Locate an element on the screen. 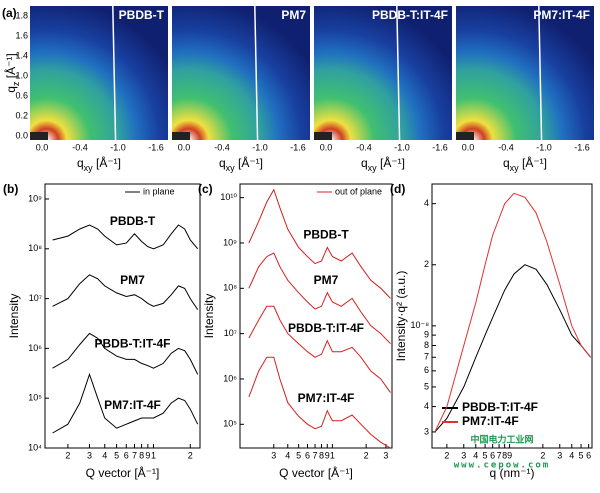 This screenshot has height=493, width=600. x-tick-label: 1 is located at coordinates (332, 455).